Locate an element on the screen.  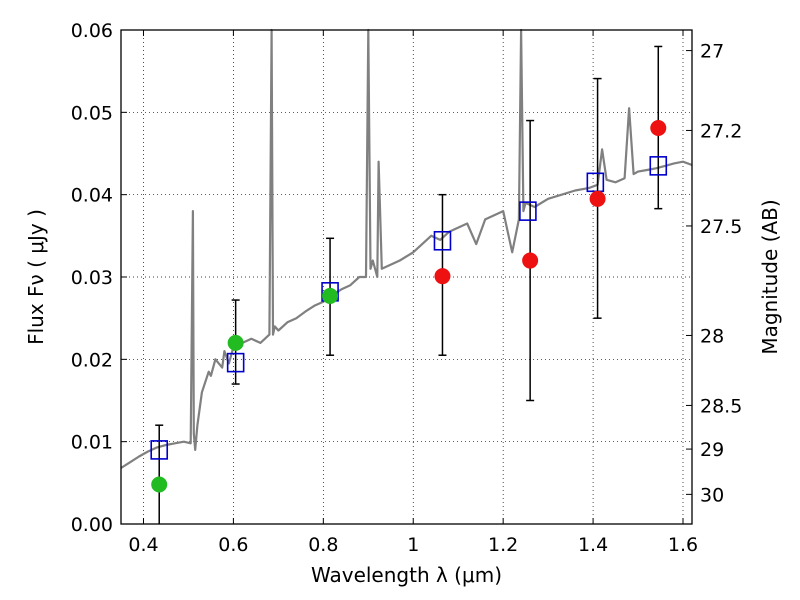
x-tick-label: 1.6 is located at coordinates (683, 545).